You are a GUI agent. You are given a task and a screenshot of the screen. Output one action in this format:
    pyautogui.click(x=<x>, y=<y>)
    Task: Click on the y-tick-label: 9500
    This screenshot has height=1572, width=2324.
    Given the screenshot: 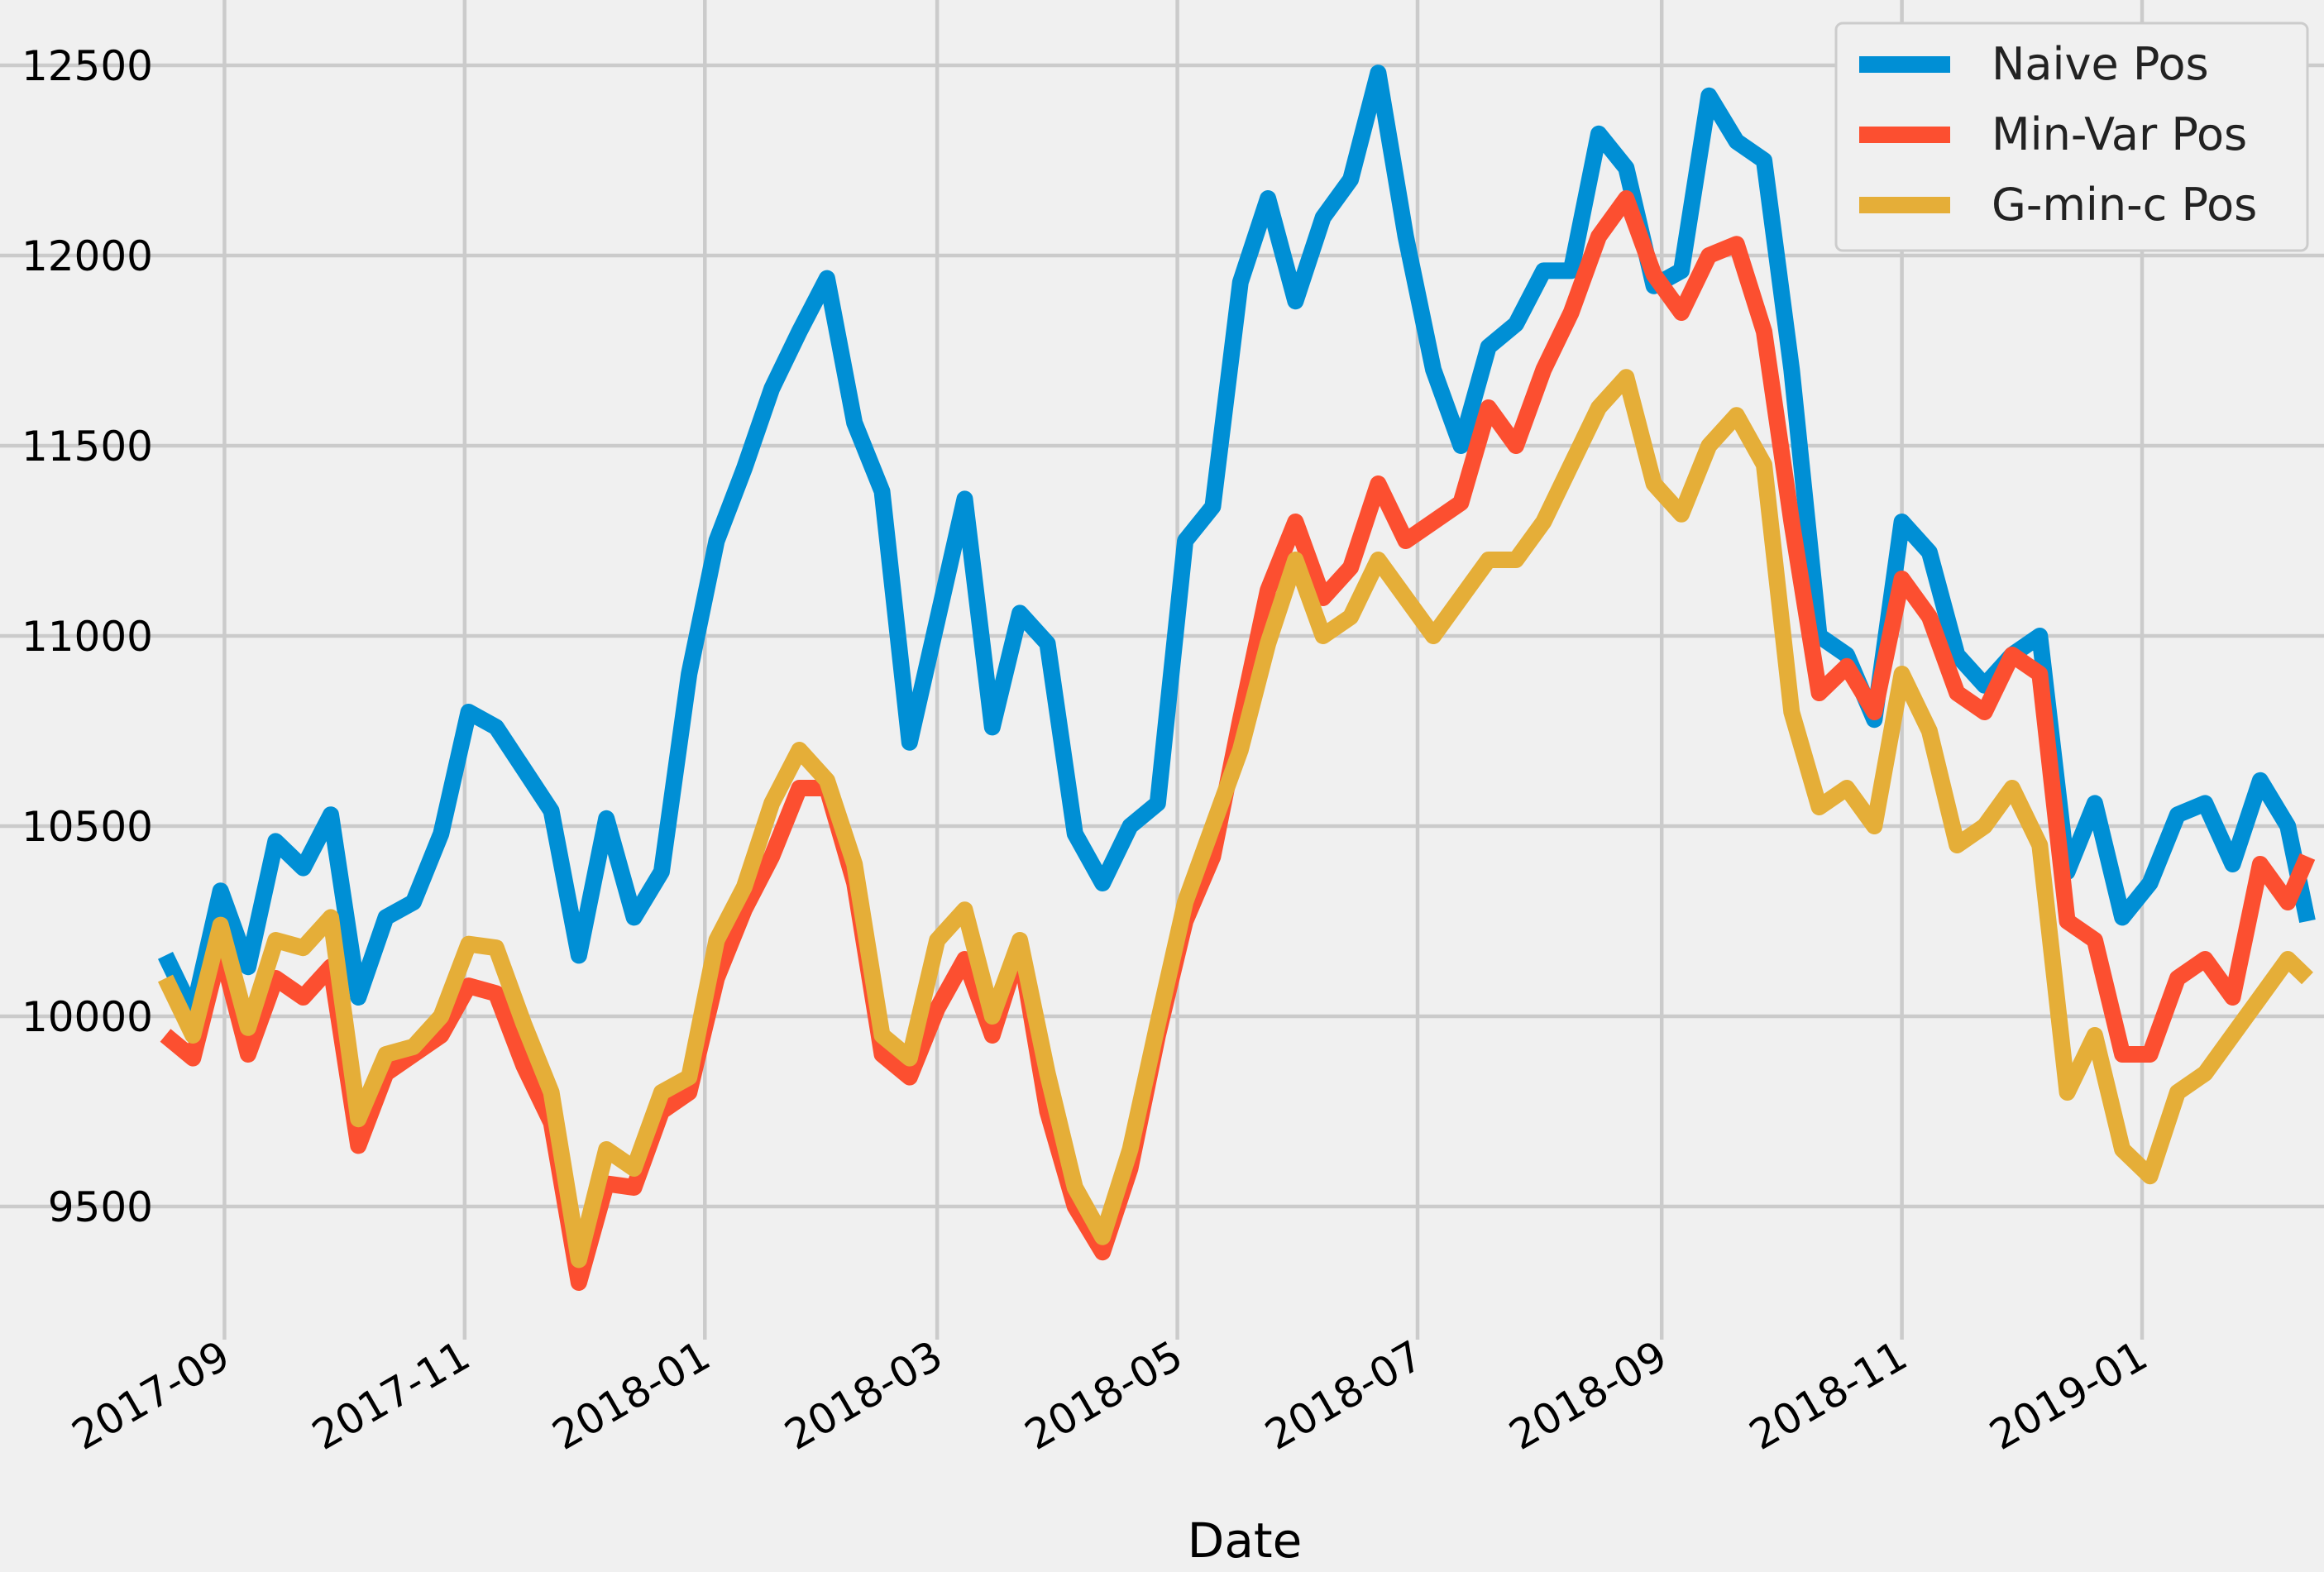 What is the action you would take?
    pyautogui.click(x=100, y=1207)
    